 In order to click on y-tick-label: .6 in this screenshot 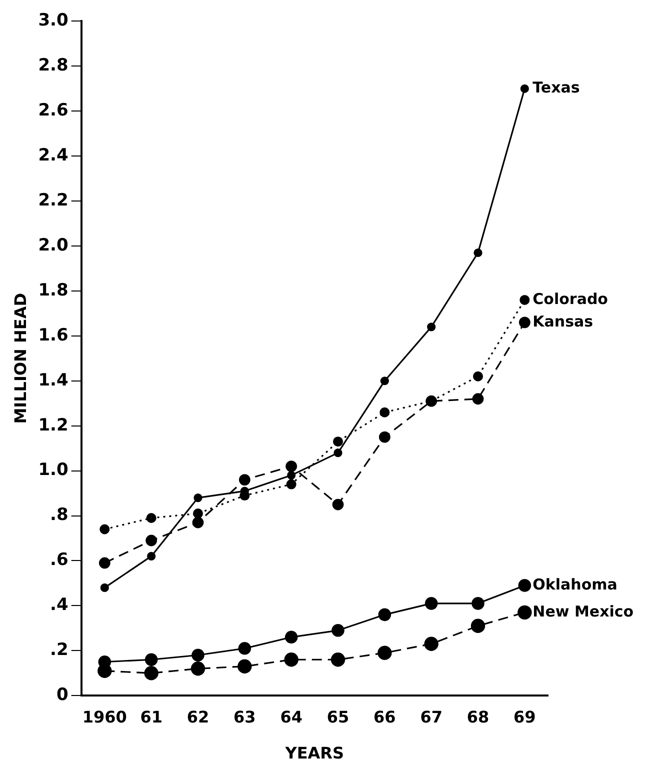, I will do `click(59, 560)`.